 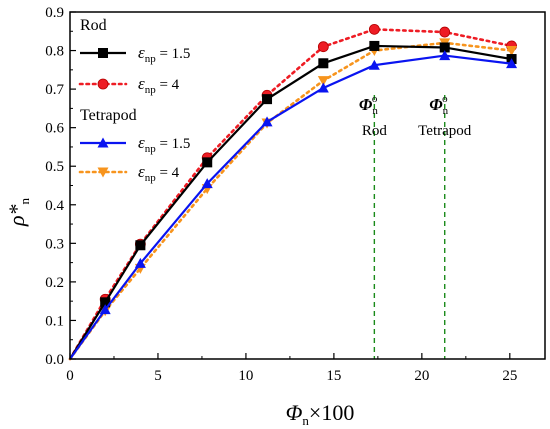 What do you see at coordinates (60, 186) in the screenshot?
I see `y-axis: 0.0 0.1 0.2 0.3 0.4 0.5 0.6 0.7 0.8 0.9` at bounding box center [60, 186].